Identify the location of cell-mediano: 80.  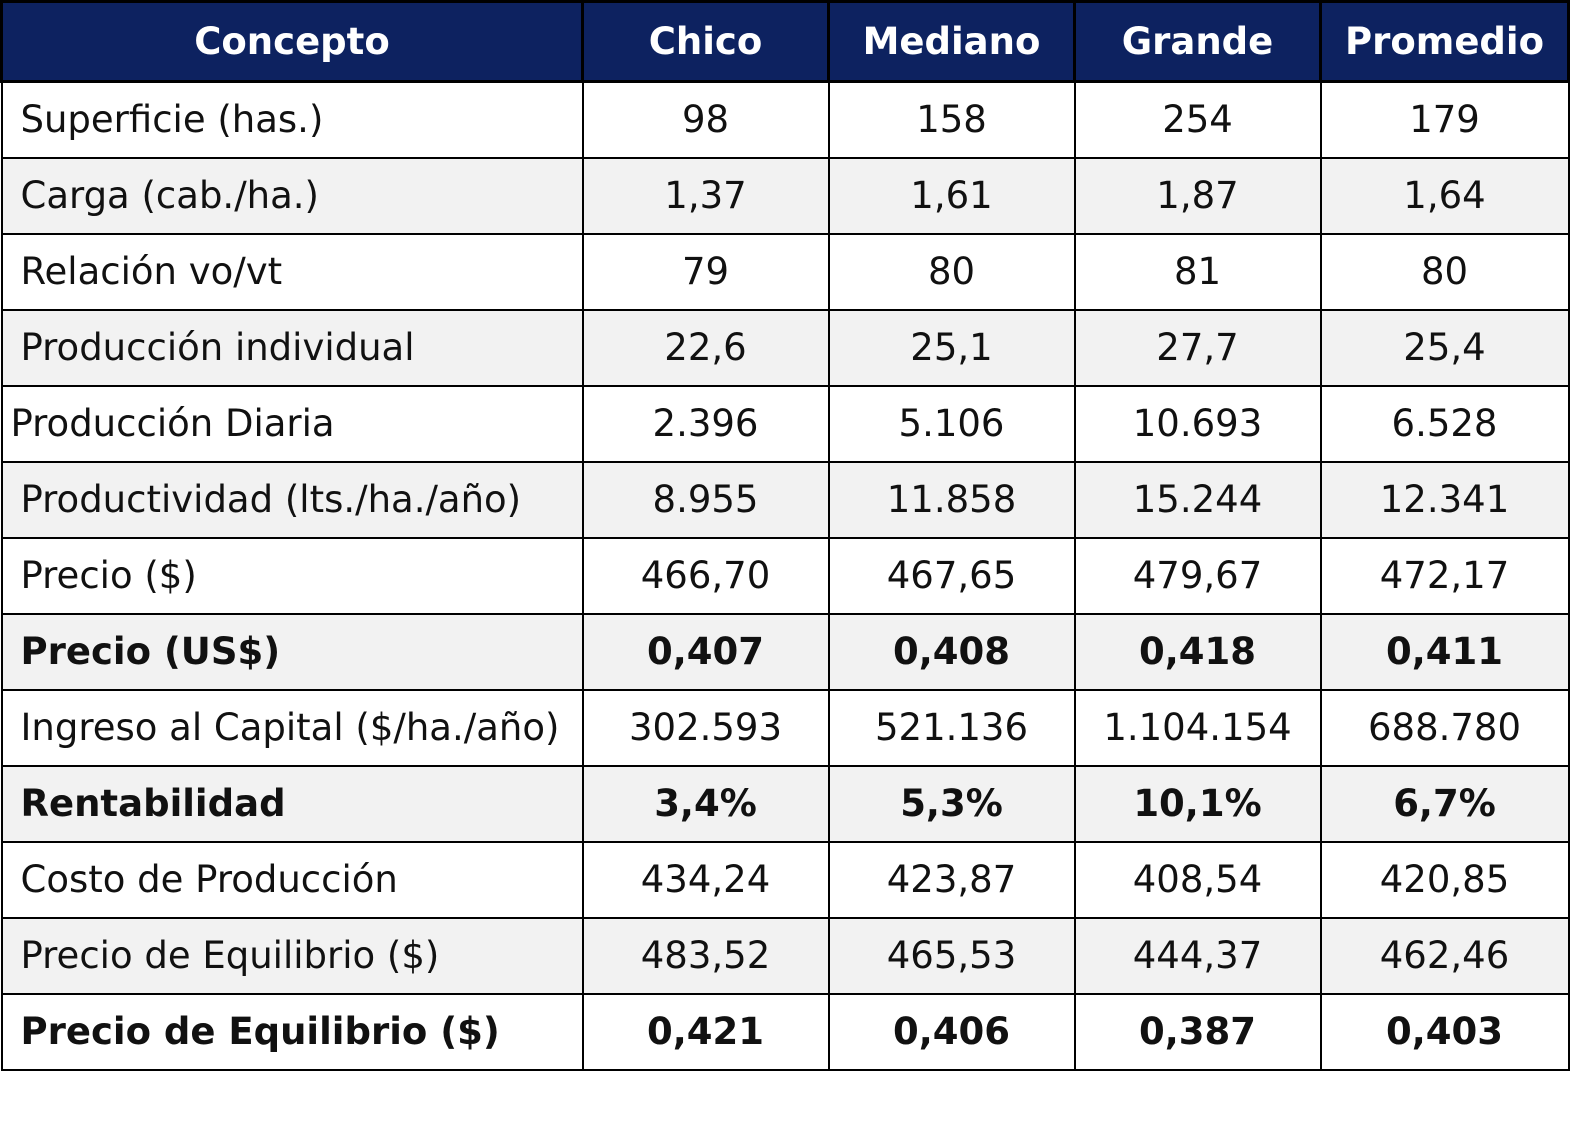
(951, 271).